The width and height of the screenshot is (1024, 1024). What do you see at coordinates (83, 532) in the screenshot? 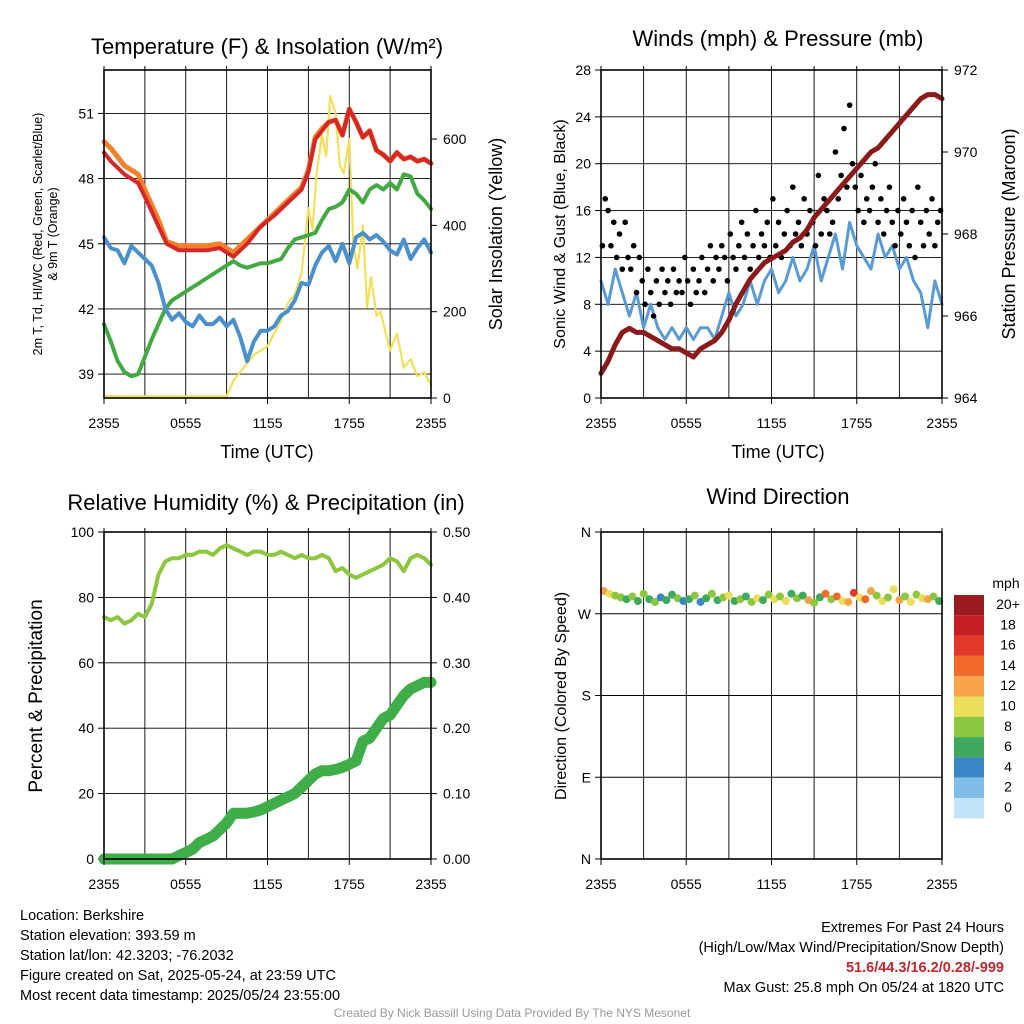
I see `y-tick-label: 100` at bounding box center [83, 532].